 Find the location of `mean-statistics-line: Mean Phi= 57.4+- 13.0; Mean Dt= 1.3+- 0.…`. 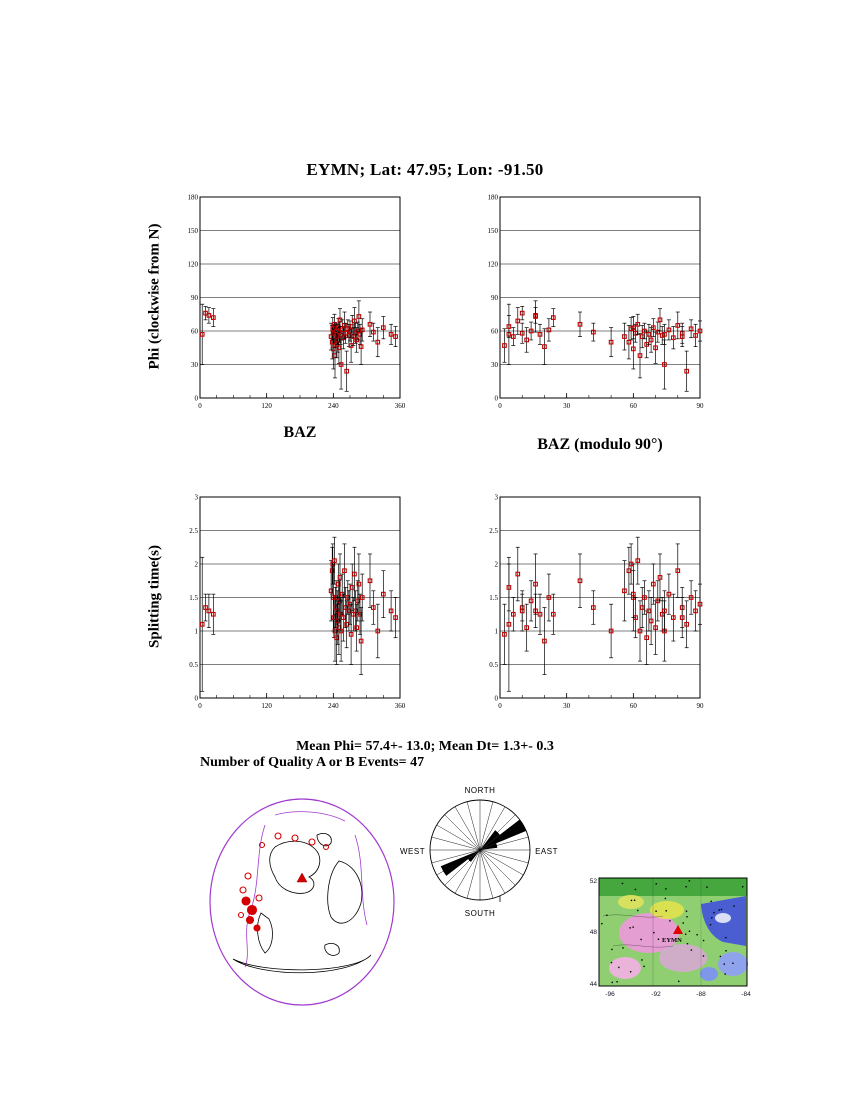

mean-statistics-line: Mean Phi= 57.4+- 13.0; Mean Dt= 1.3+- 0.… is located at coordinates (425, 746).